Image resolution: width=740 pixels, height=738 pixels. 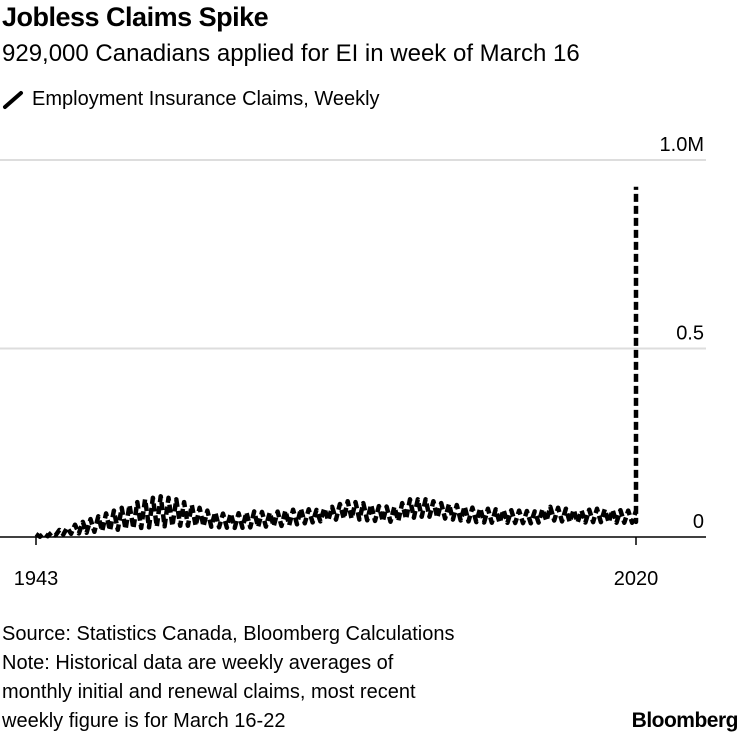 I want to click on note-line-3: weekly figure is for March 16-22, so click(x=144, y=721).